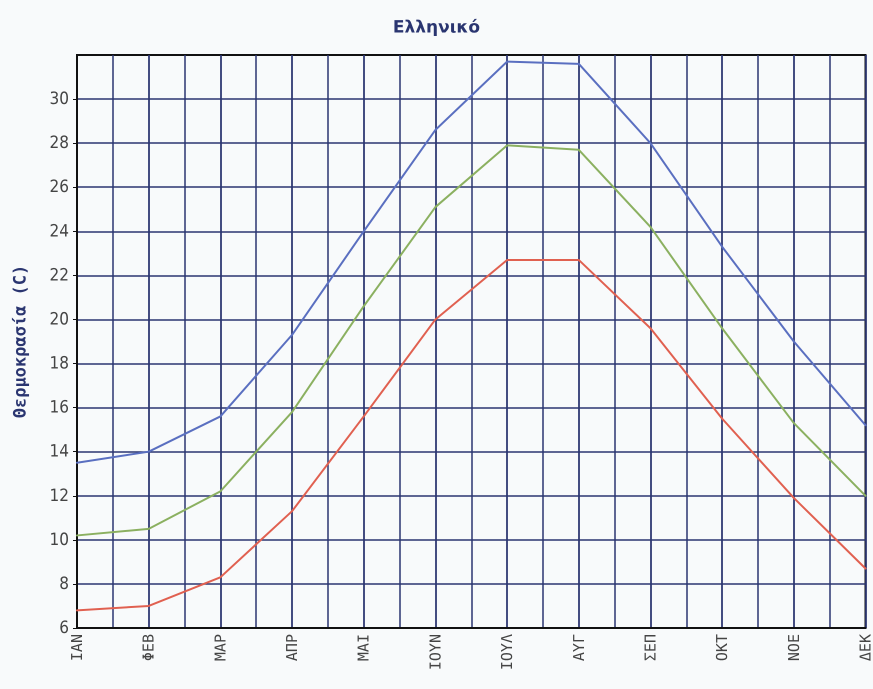  What do you see at coordinates (292, 648) in the screenshot?
I see `x-tick-label: ΑΠΡ` at bounding box center [292, 648].